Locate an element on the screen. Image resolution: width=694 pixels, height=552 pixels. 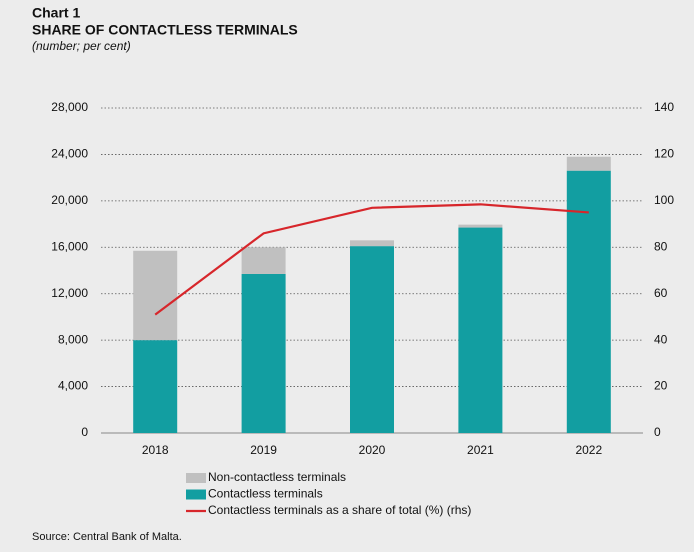
y-tick-label: 28,000 is located at coordinates (69, 107).